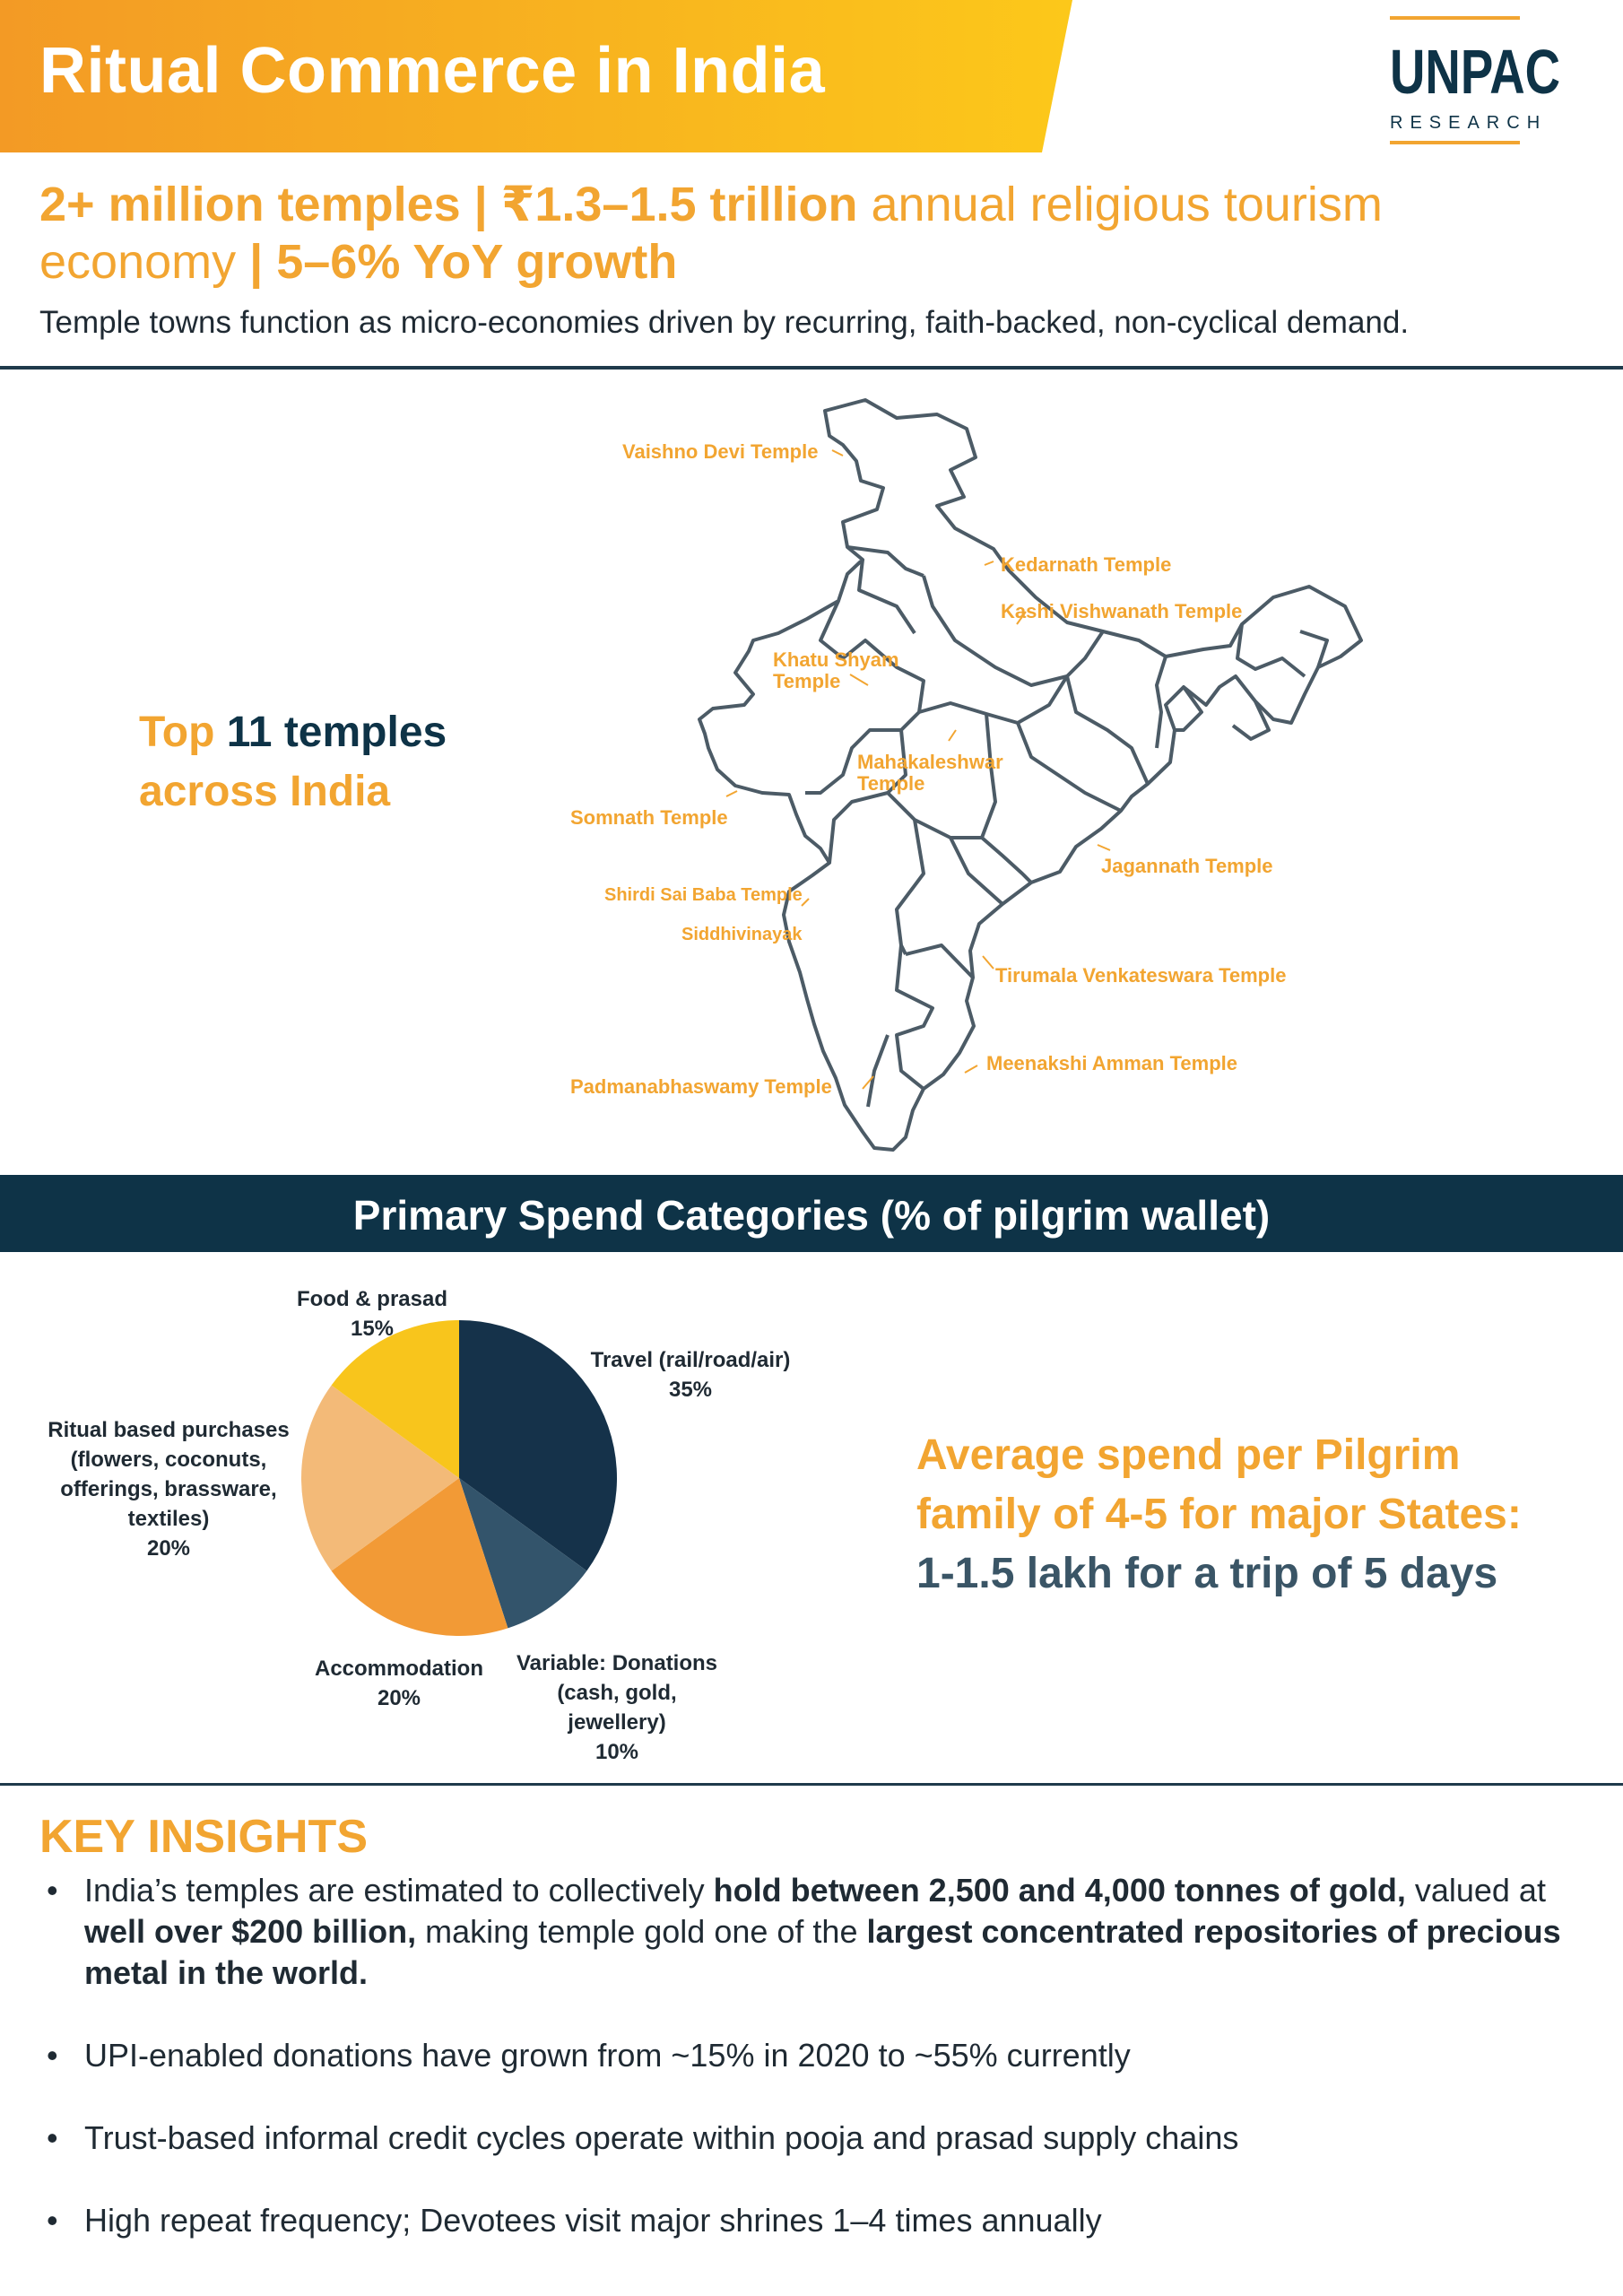 The image size is (1623, 2296). I want to click on map-label-mahakaleshwar-2: Temple, so click(891, 783).